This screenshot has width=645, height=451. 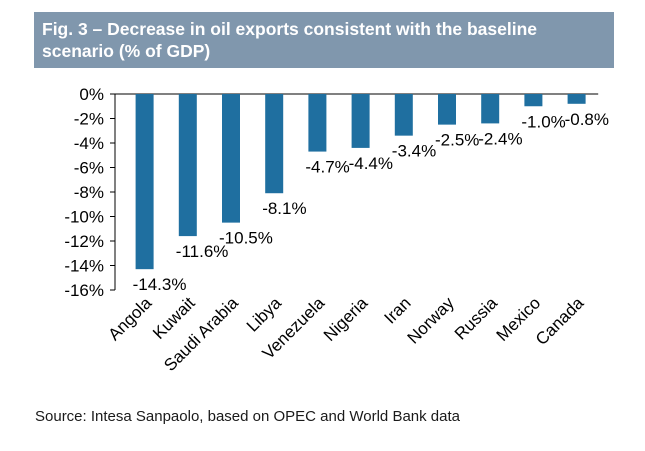 I want to click on data-label: -1.0%, so click(x=543, y=121).